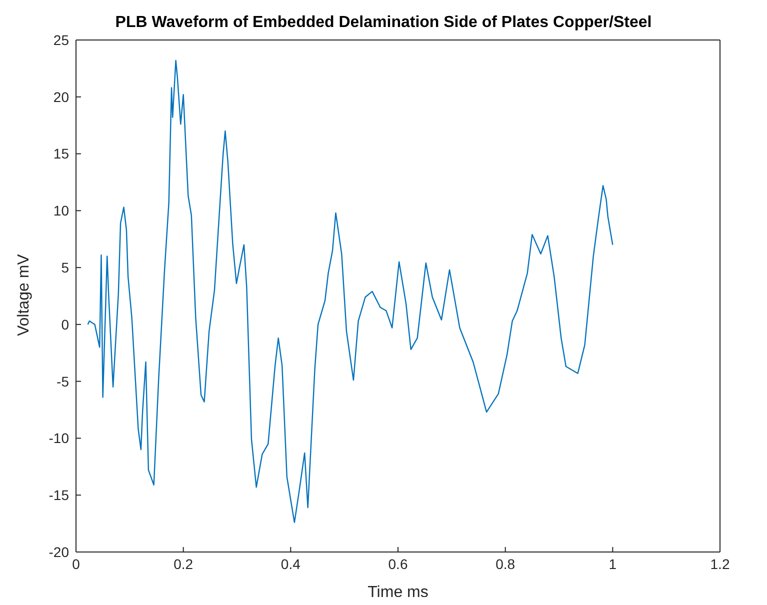 The height and width of the screenshot is (605, 767). I want to click on y-tick-label: -5, so click(63, 381).